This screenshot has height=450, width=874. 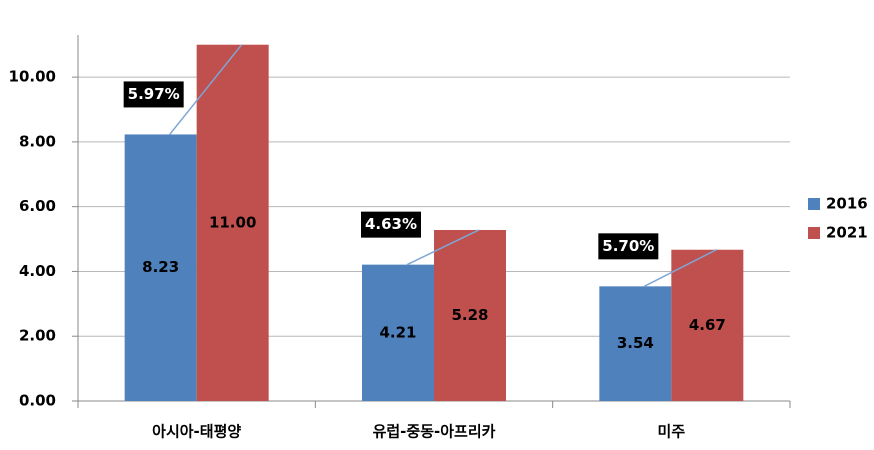 What do you see at coordinates (672, 432) in the screenshot?
I see `x-tick-label: 미주` at bounding box center [672, 432].